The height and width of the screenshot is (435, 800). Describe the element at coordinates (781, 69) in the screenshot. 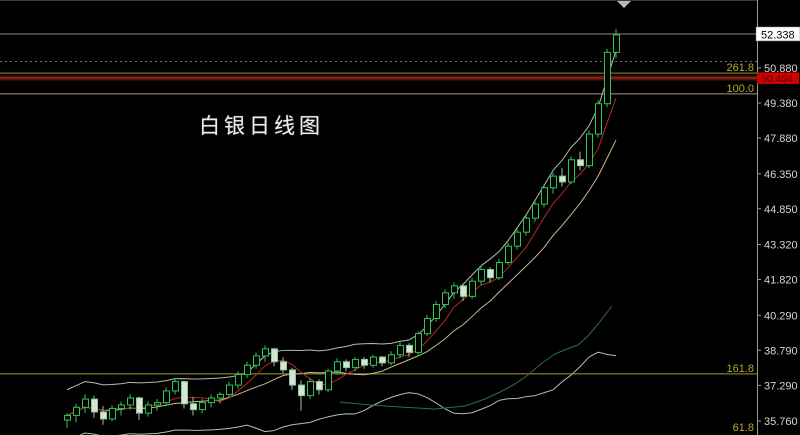

I see `y-axis-label: 50.880` at that location.